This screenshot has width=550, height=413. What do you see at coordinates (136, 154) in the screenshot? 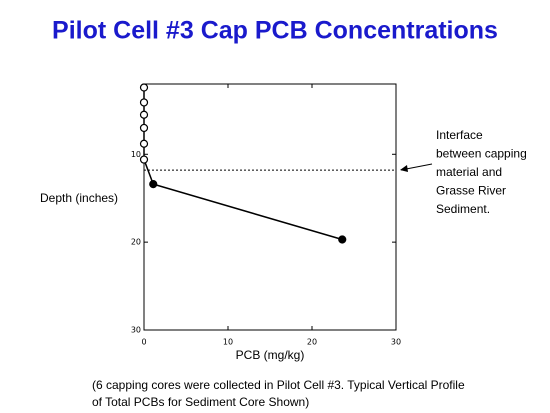
I see `y-tick-label: 10` at bounding box center [136, 154].